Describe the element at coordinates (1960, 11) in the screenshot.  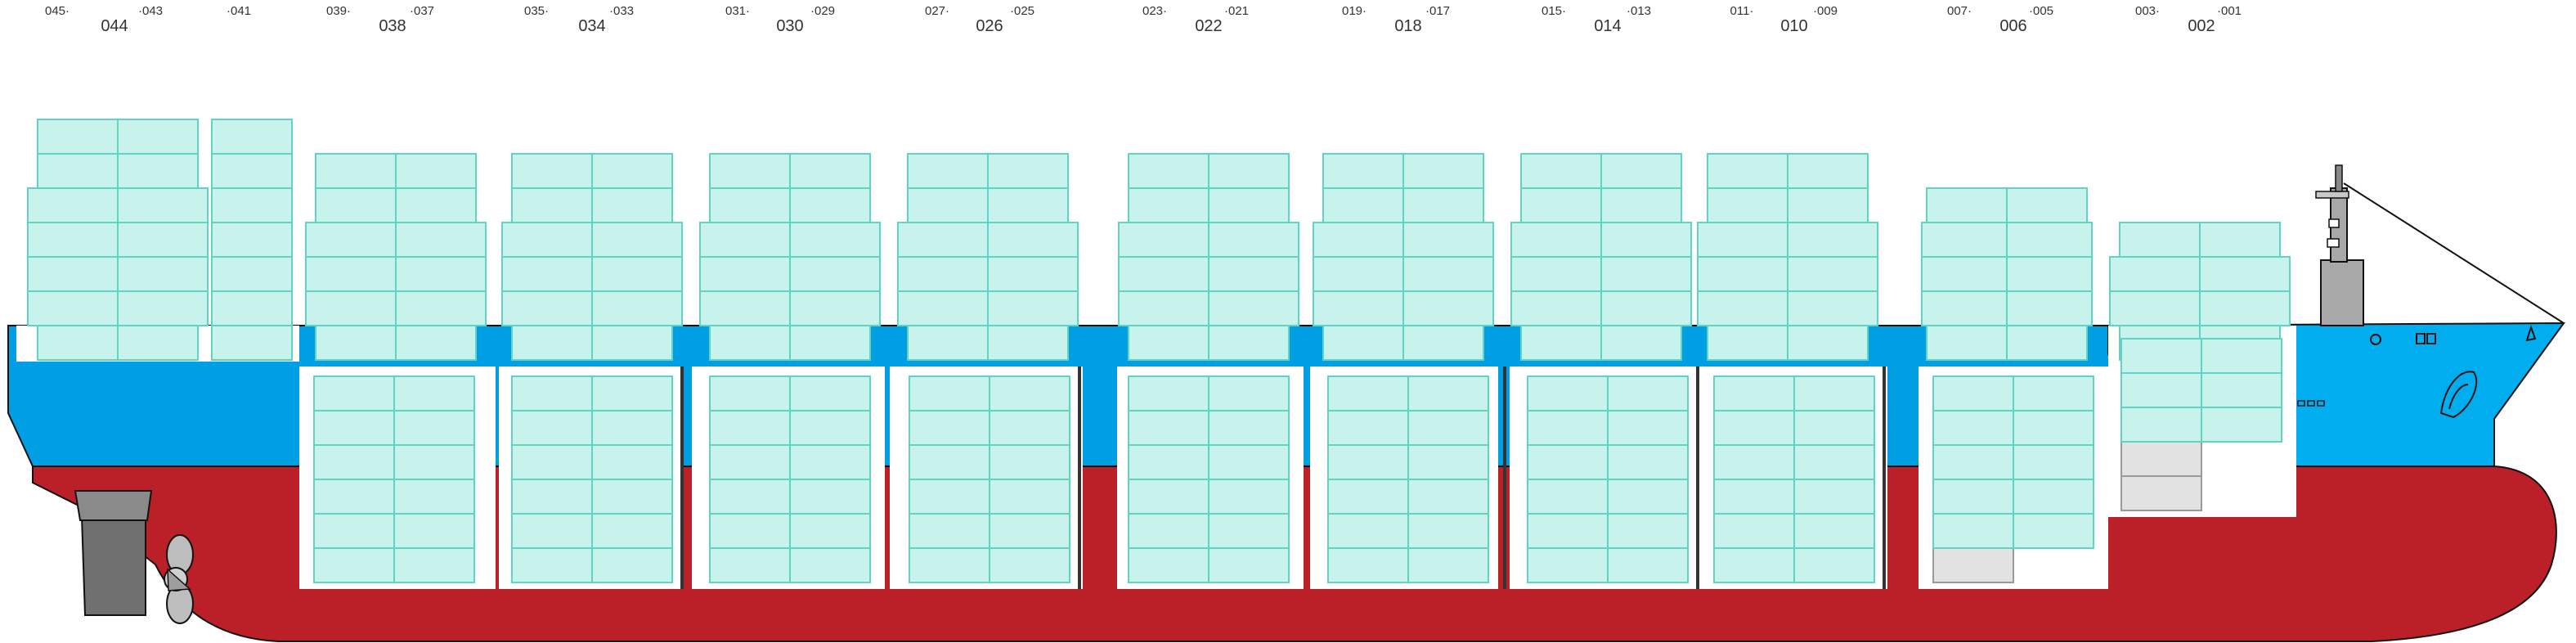
I see `bay-number-odd-left: 007·` at that location.